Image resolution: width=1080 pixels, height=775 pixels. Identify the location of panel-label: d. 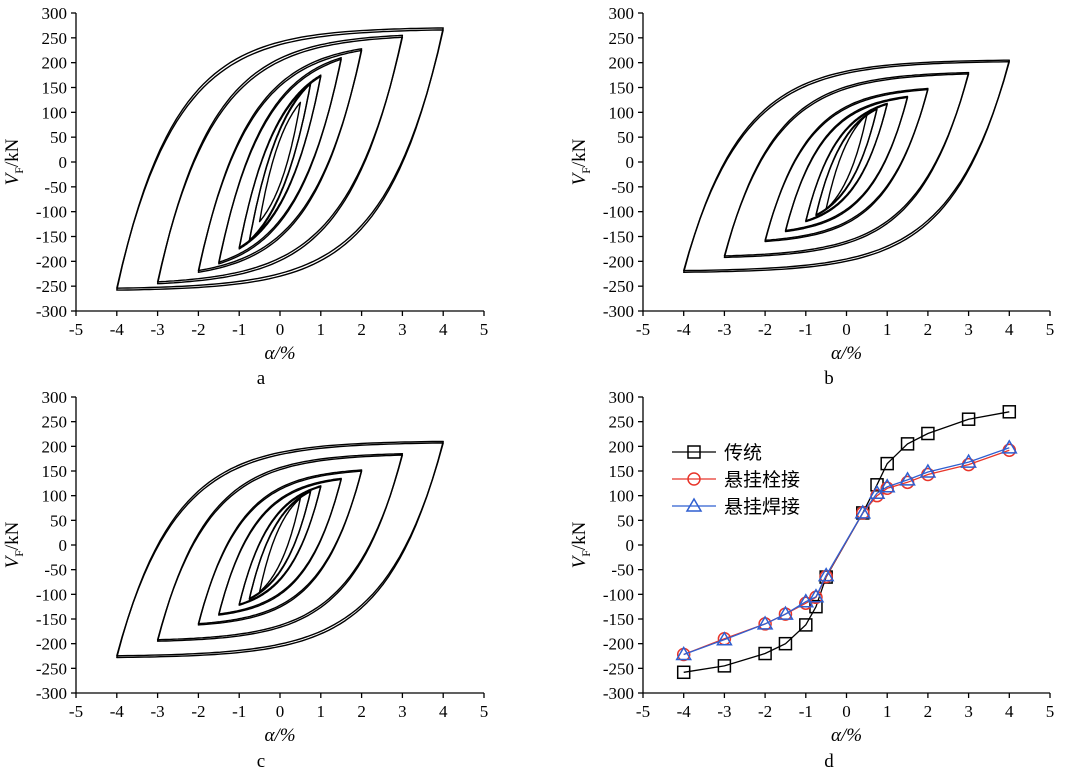
(829, 761).